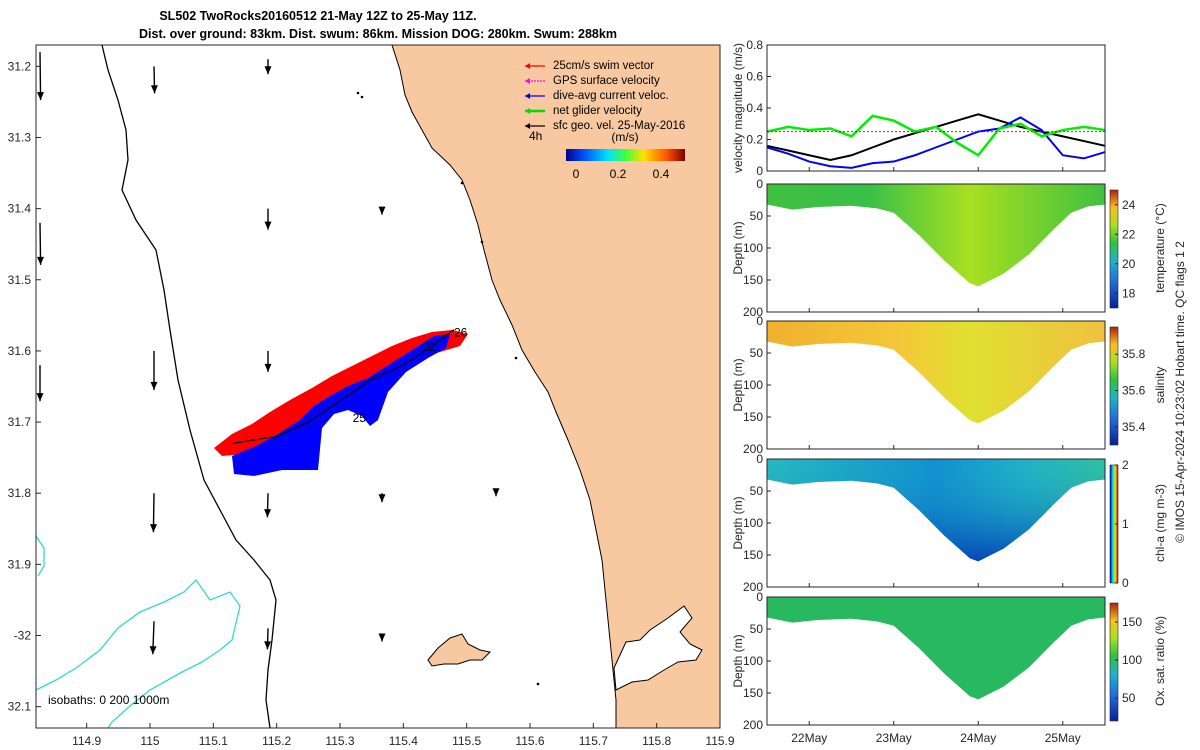 The width and height of the screenshot is (1200, 750). What do you see at coordinates (754, 108) in the screenshot?
I see `velocity-y-tick-label: 0.4` at bounding box center [754, 108].